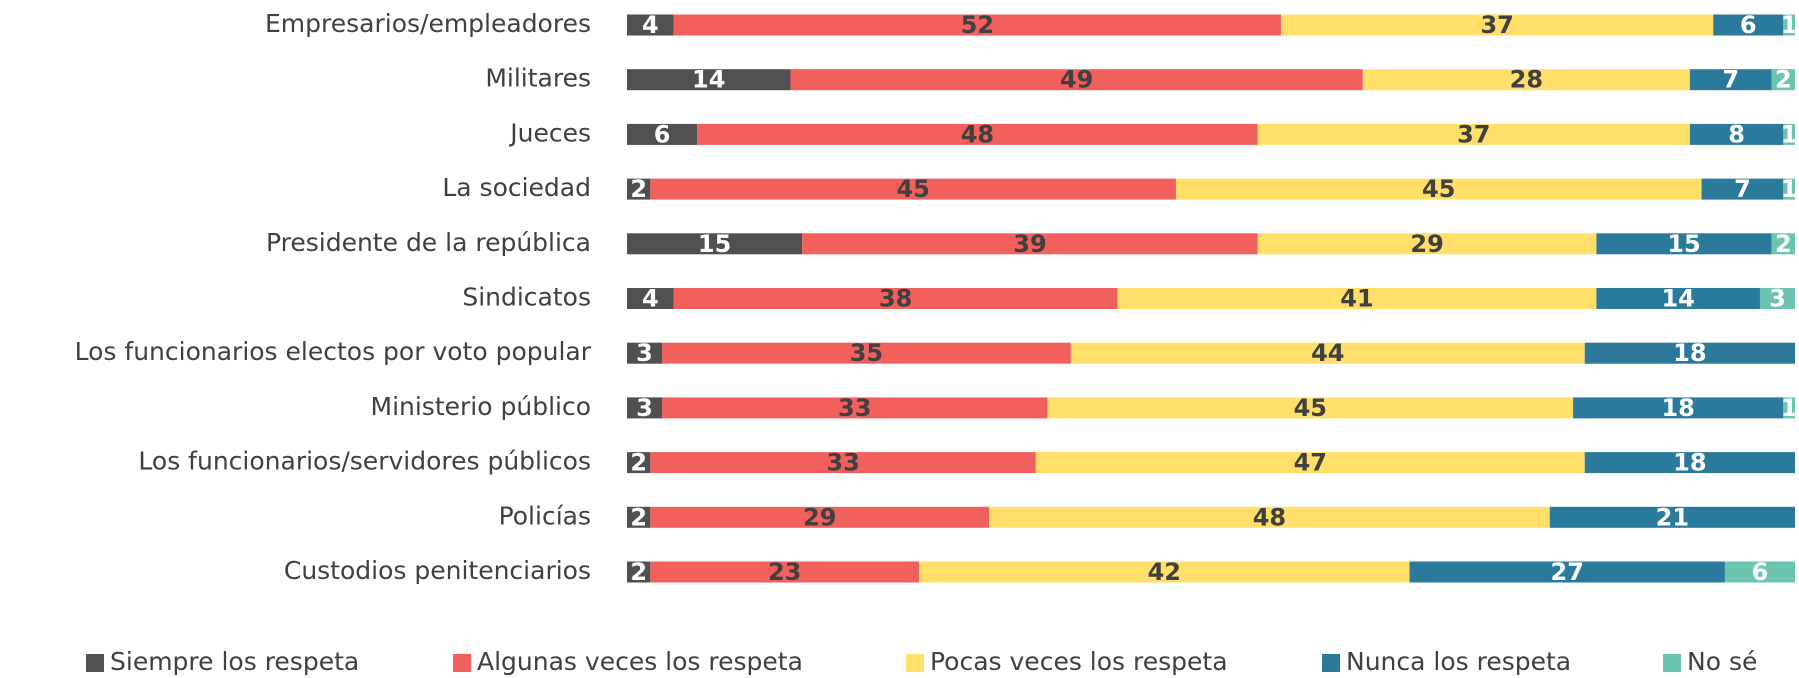 Image resolution: width=1799 pixels, height=678 pixels. What do you see at coordinates (1458, 661) in the screenshot?
I see `legend-label: Nunca los respeta` at bounding box center [1458, 661].